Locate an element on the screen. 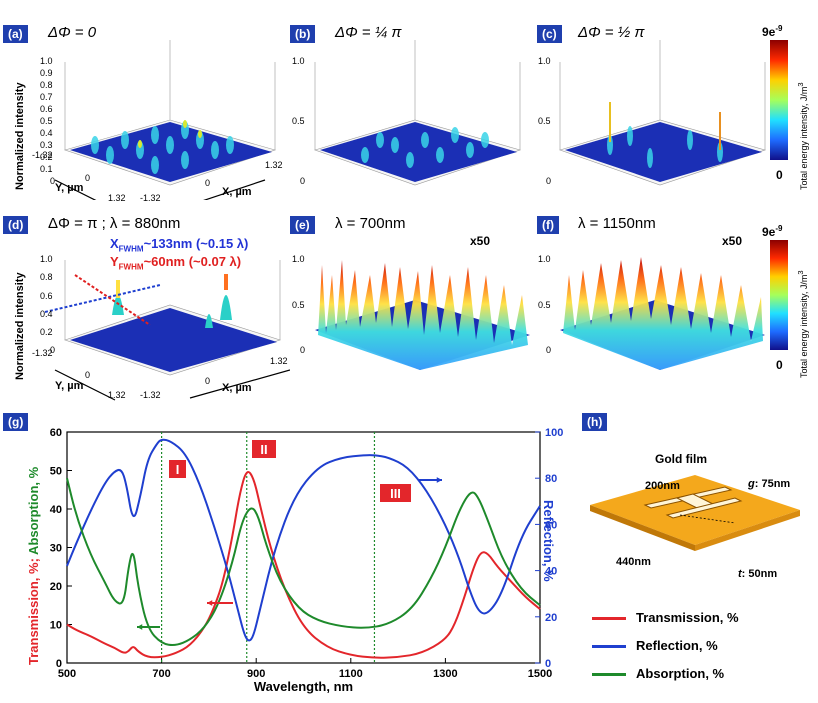 The height and width of the screenshot is (703, 818). colorbar-top-label-exp: 3 is located at coordinates (800, 84).